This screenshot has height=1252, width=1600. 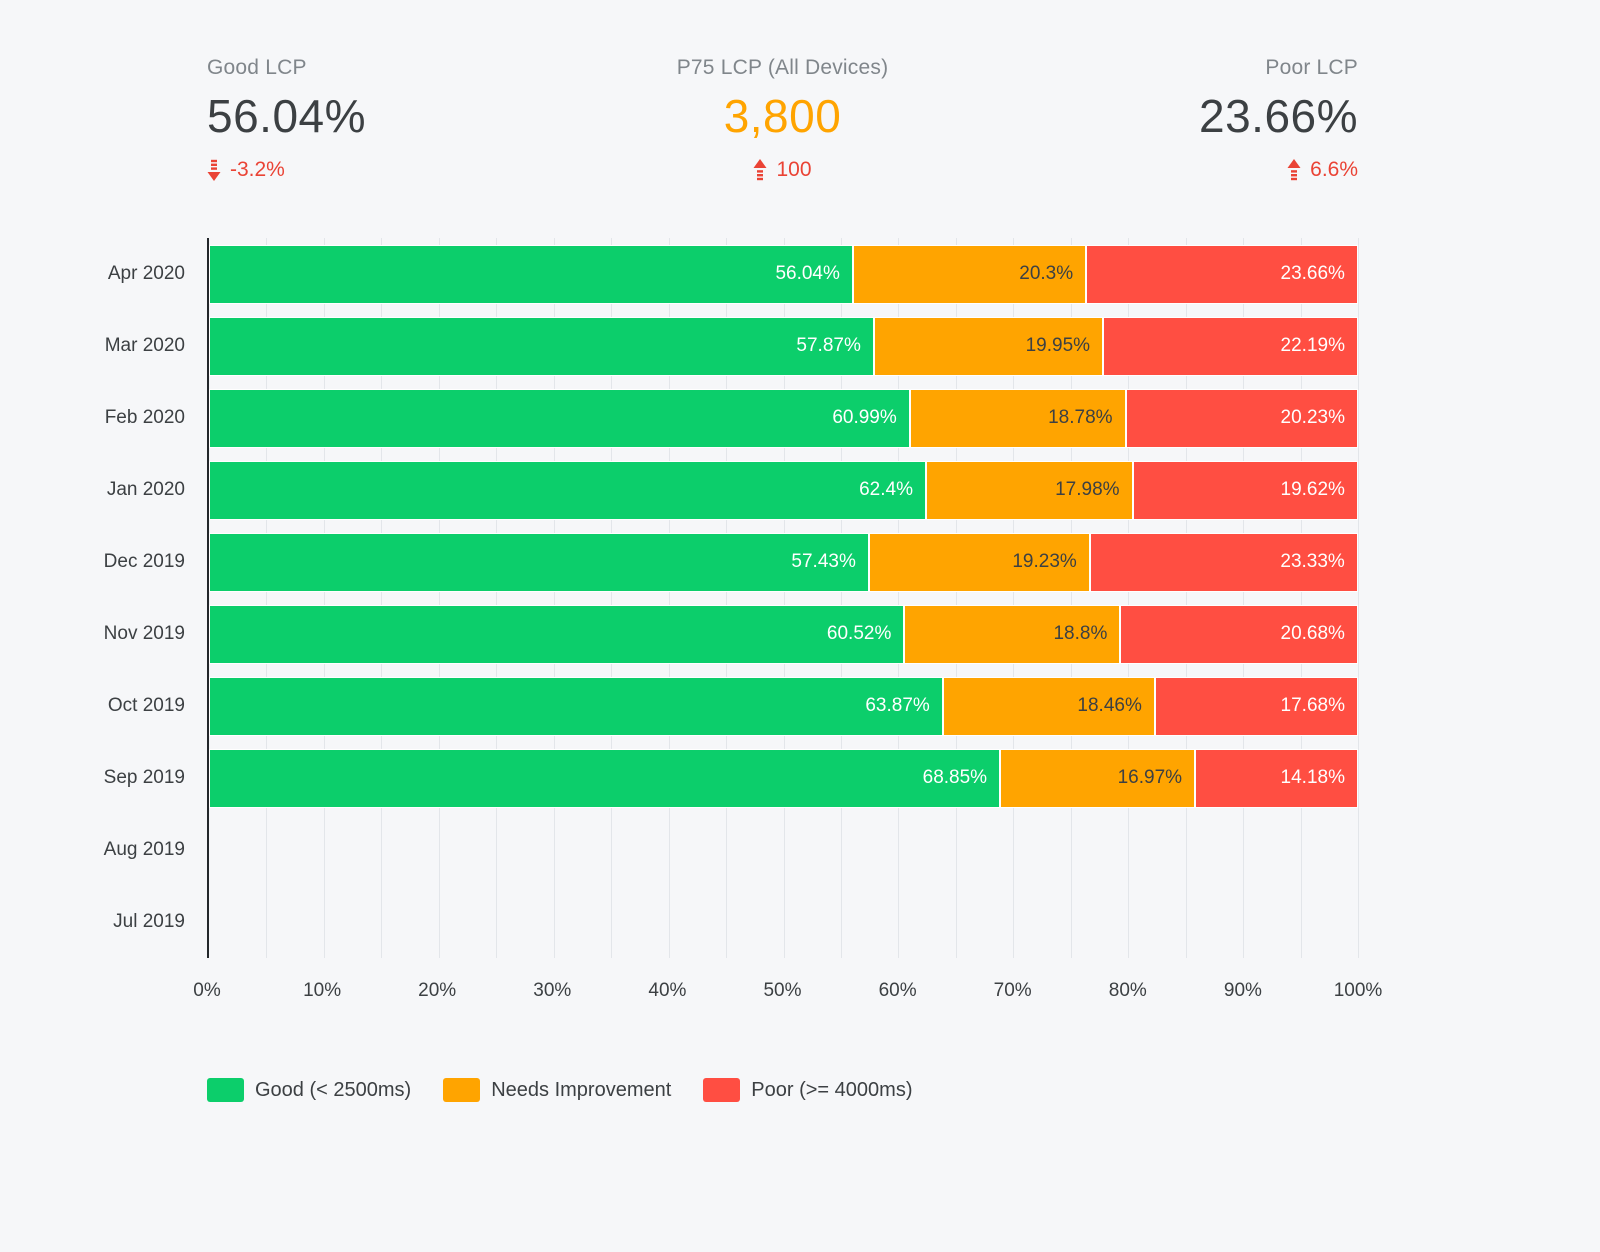 I want to click on bar-row: 56.04% 20.3% 23.66%, so click(x=783, y=274).